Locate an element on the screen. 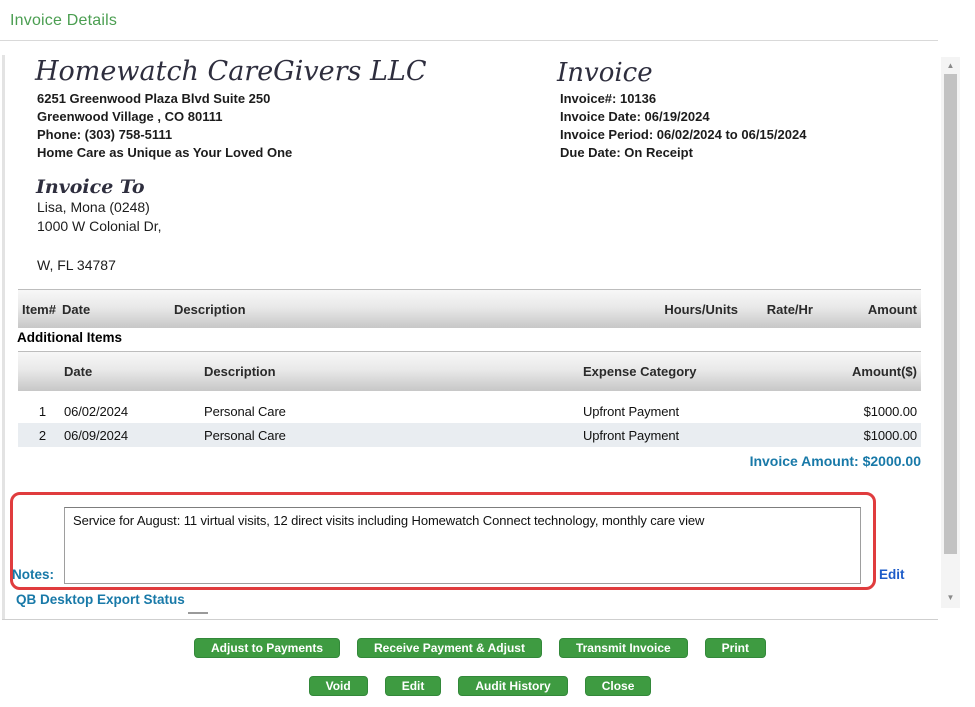 This screenshot has height=707, width=975. additional-header-category: Expense Category is located at coordinates (640, 371).